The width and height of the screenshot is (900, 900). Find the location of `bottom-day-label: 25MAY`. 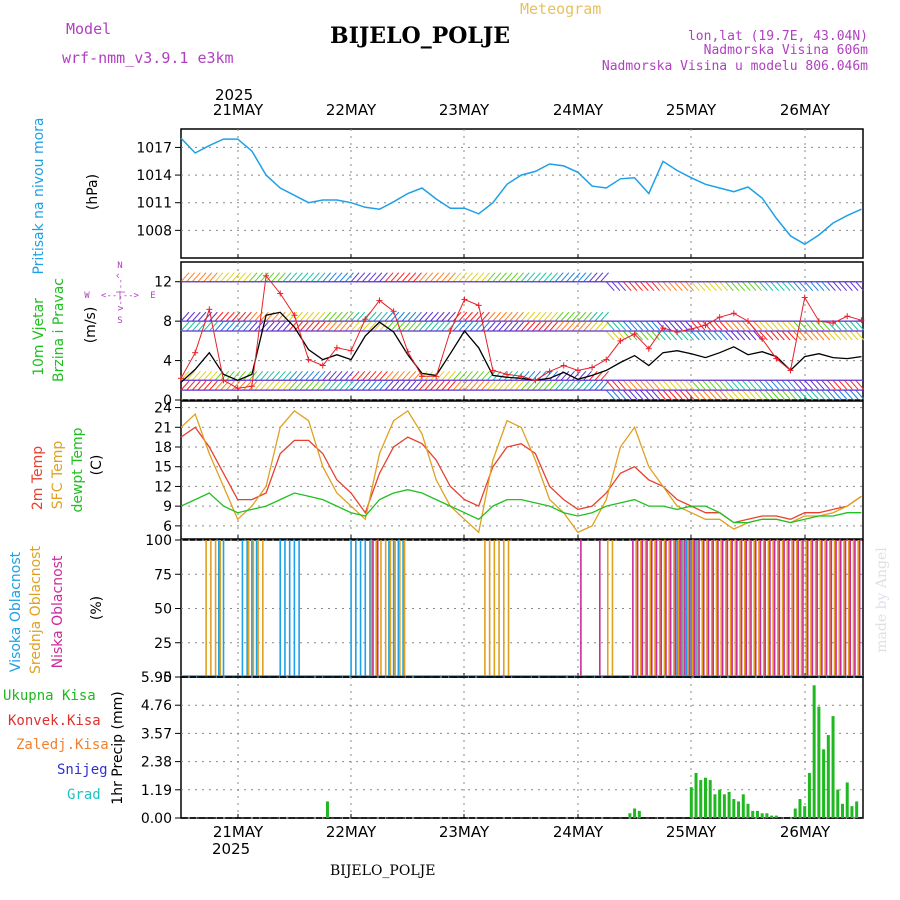

bottom-day-label: 25MAY is located at coordinates (691, 832).